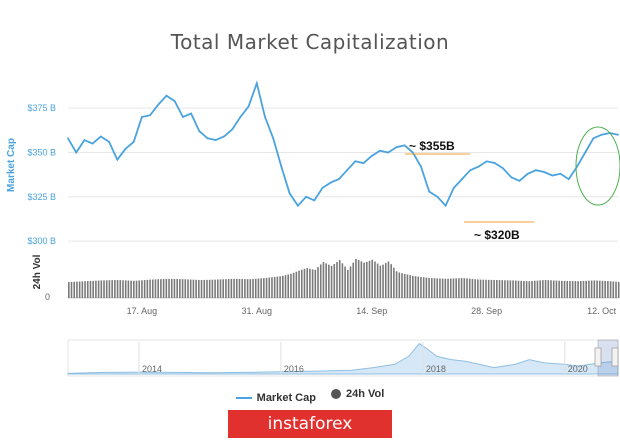 This screenshot has width=620, height=440. Describe the element at coordinates (275, 398) in the screenshot. I see `legend-item-market-cap: Market Cap` at that location.